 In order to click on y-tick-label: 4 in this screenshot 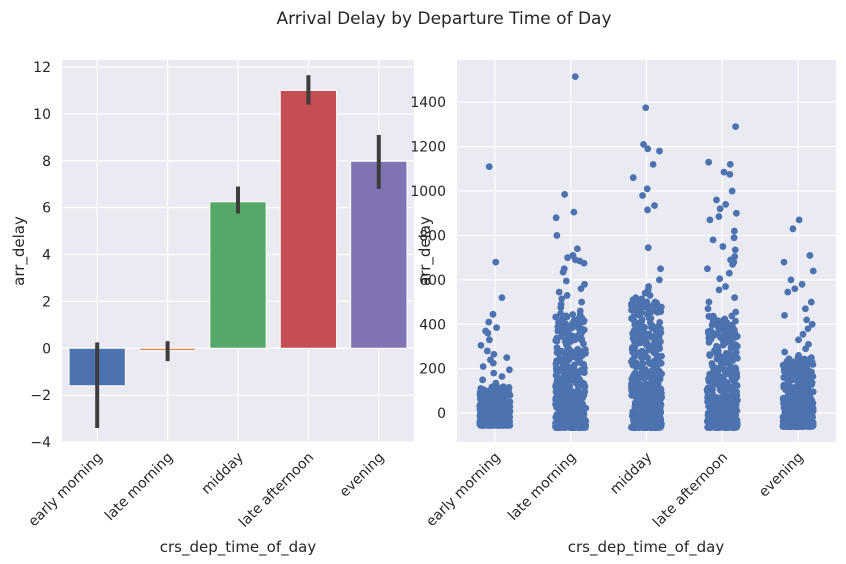, I will do `click(46, 256)`.